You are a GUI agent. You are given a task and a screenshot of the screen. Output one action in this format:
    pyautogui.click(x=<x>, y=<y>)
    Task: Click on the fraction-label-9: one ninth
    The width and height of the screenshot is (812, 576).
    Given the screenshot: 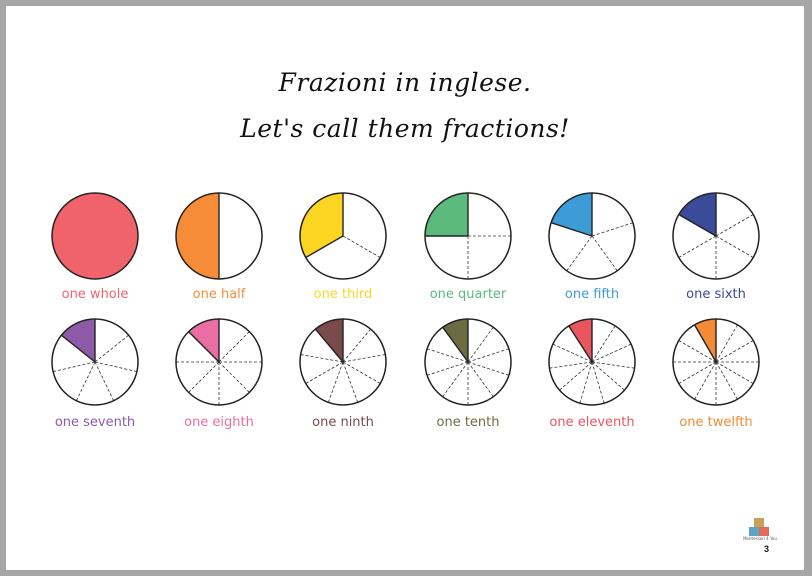 What is the action you would take?
    pyautogui.click(x=343, y=422)
    